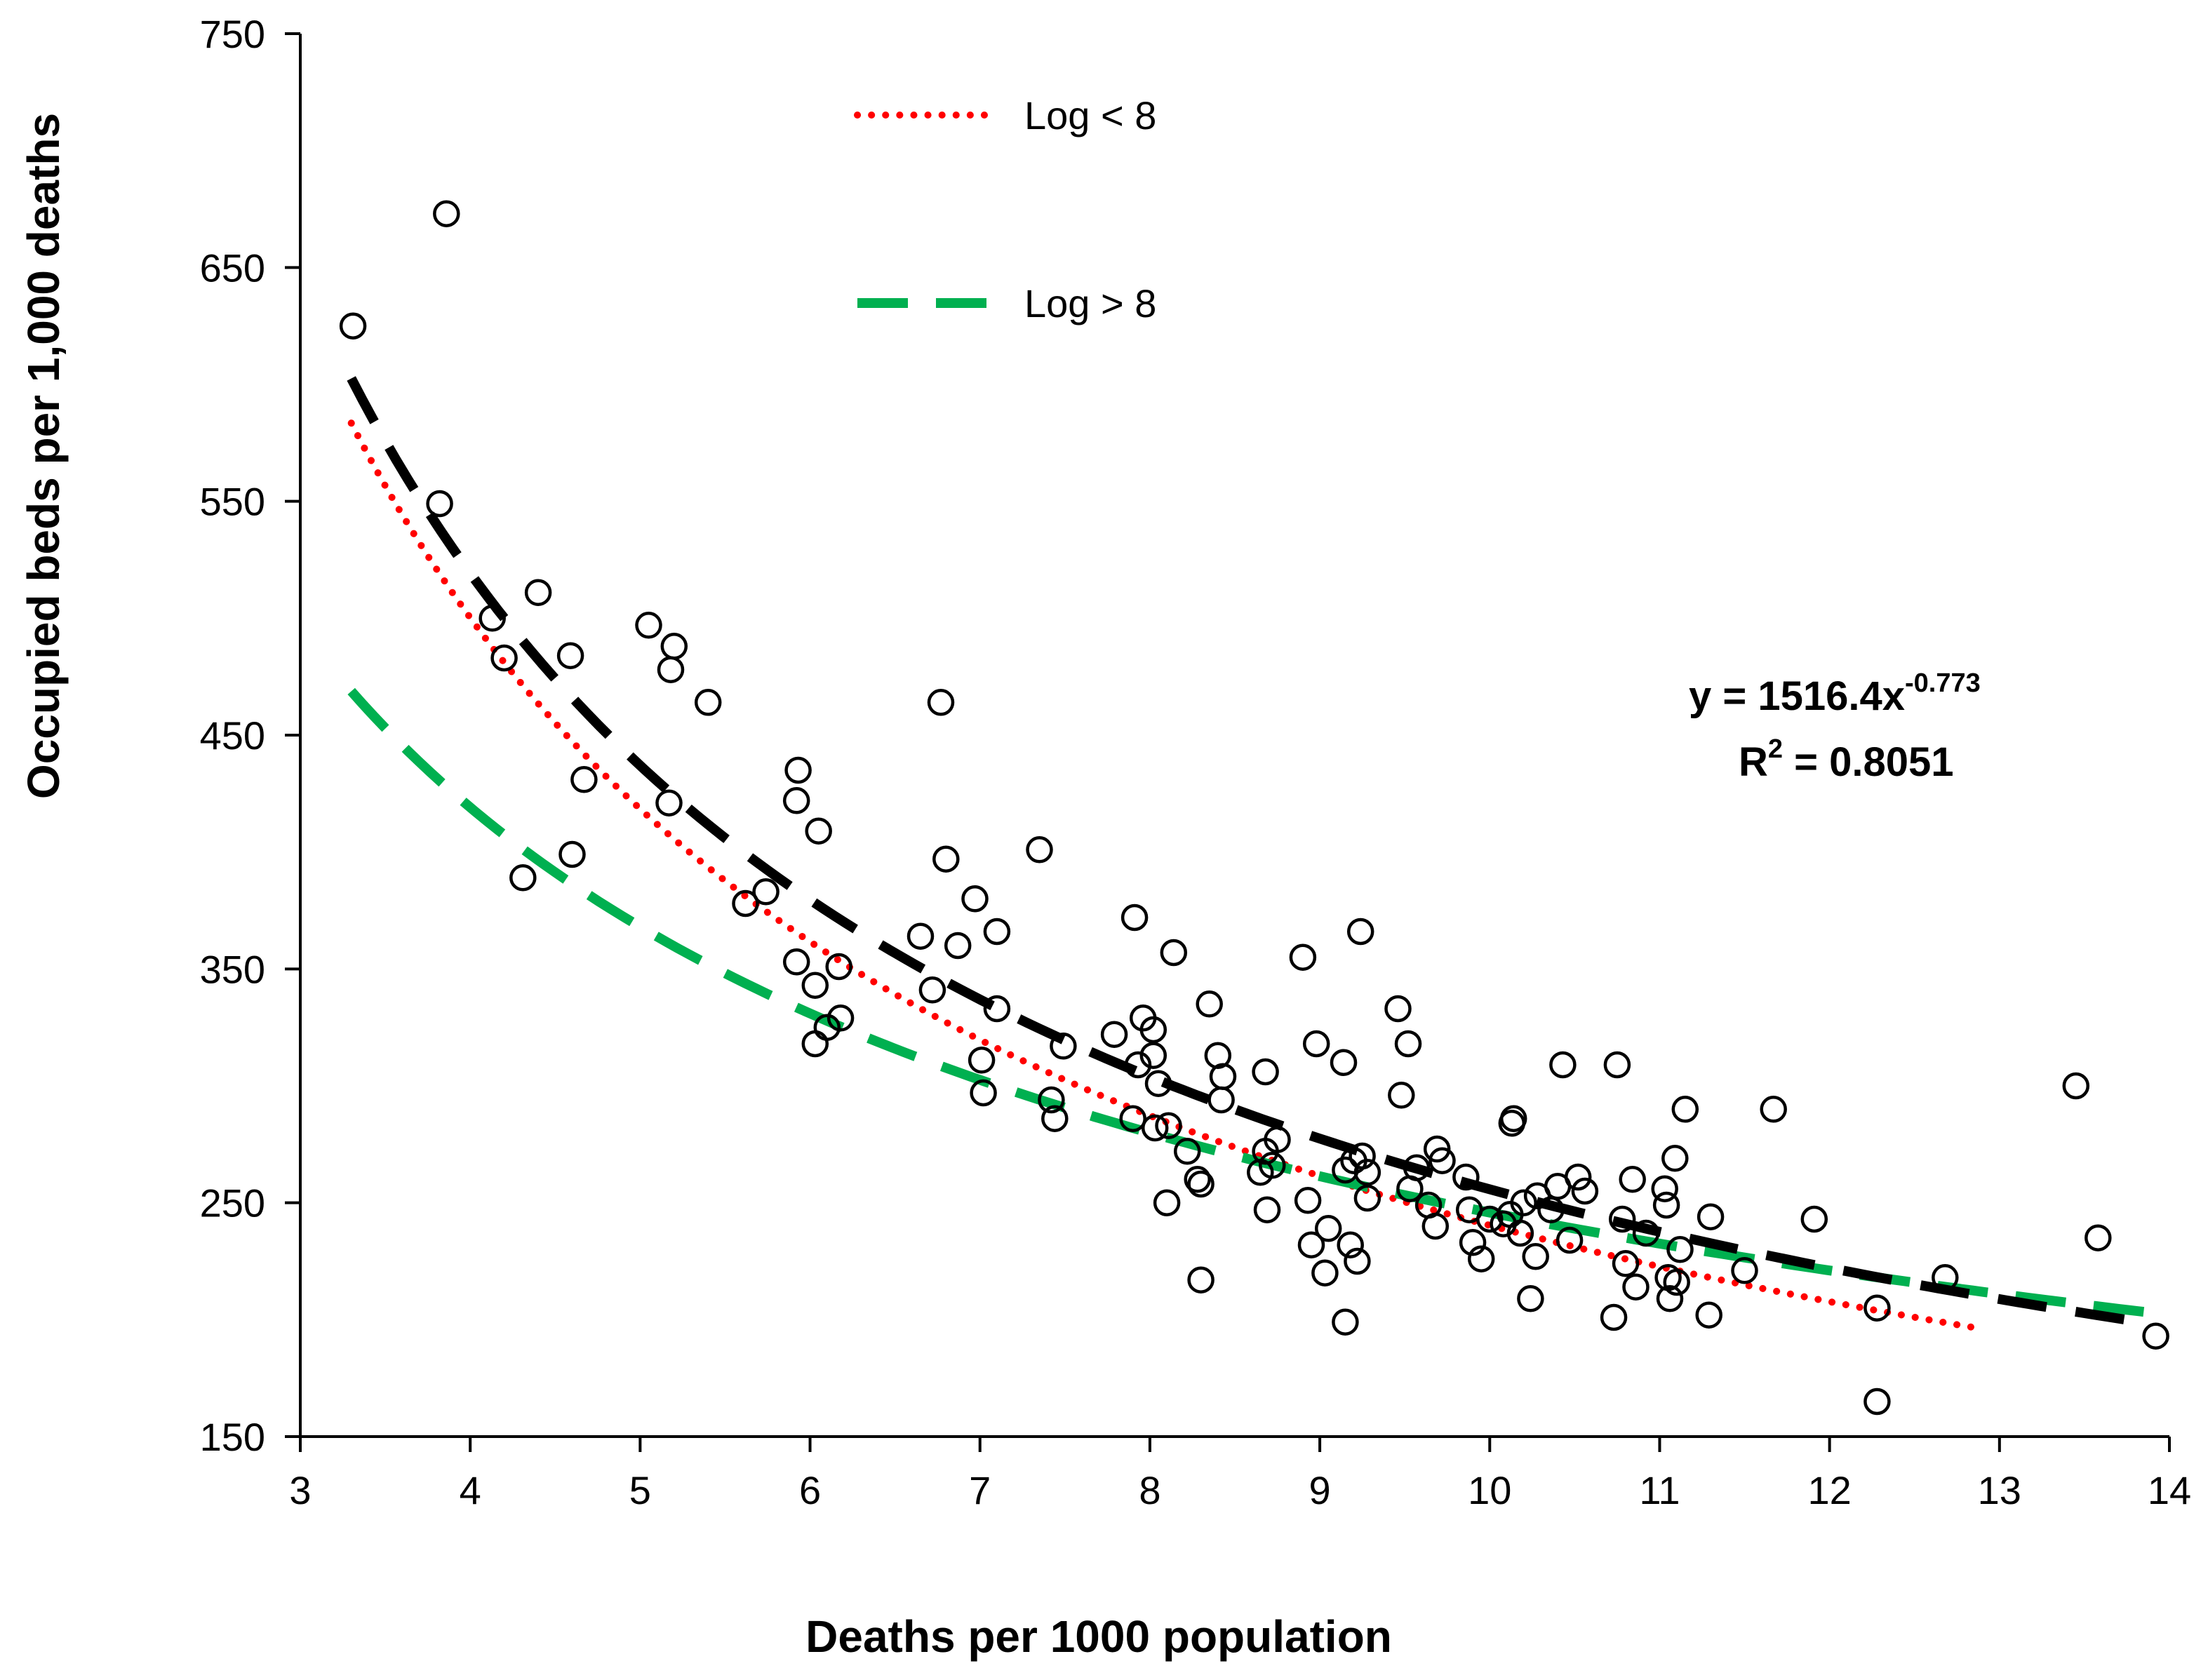 The height and width of the screenshot is (1680, 2208). What do you see at coordinates (1753, 762) in the screenshot?
I see `r-squared-prefix: R` at bounding box center [1753, 762].